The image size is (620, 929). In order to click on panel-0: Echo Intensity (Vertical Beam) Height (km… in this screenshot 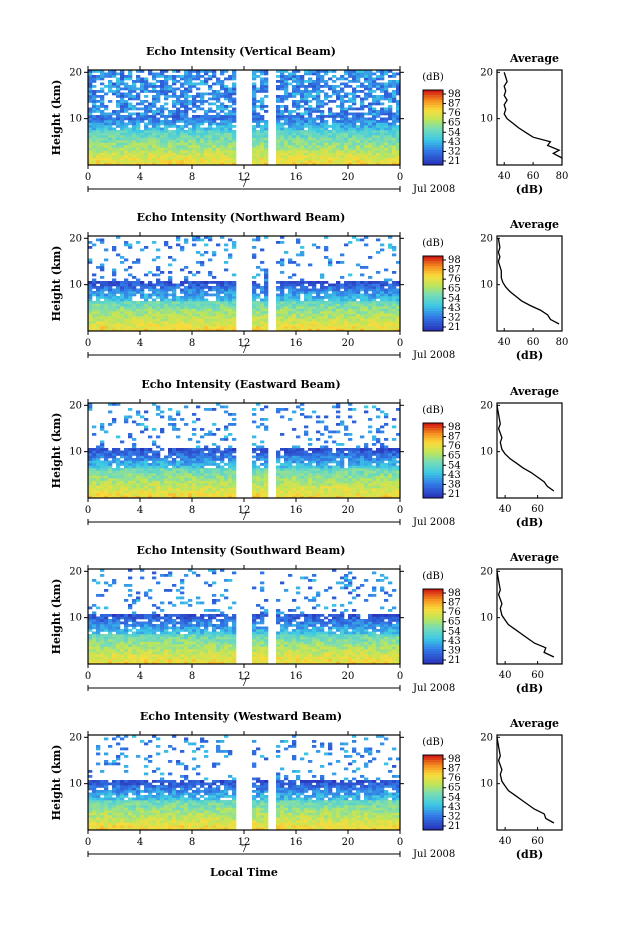, I will do `click(309, 120)`.